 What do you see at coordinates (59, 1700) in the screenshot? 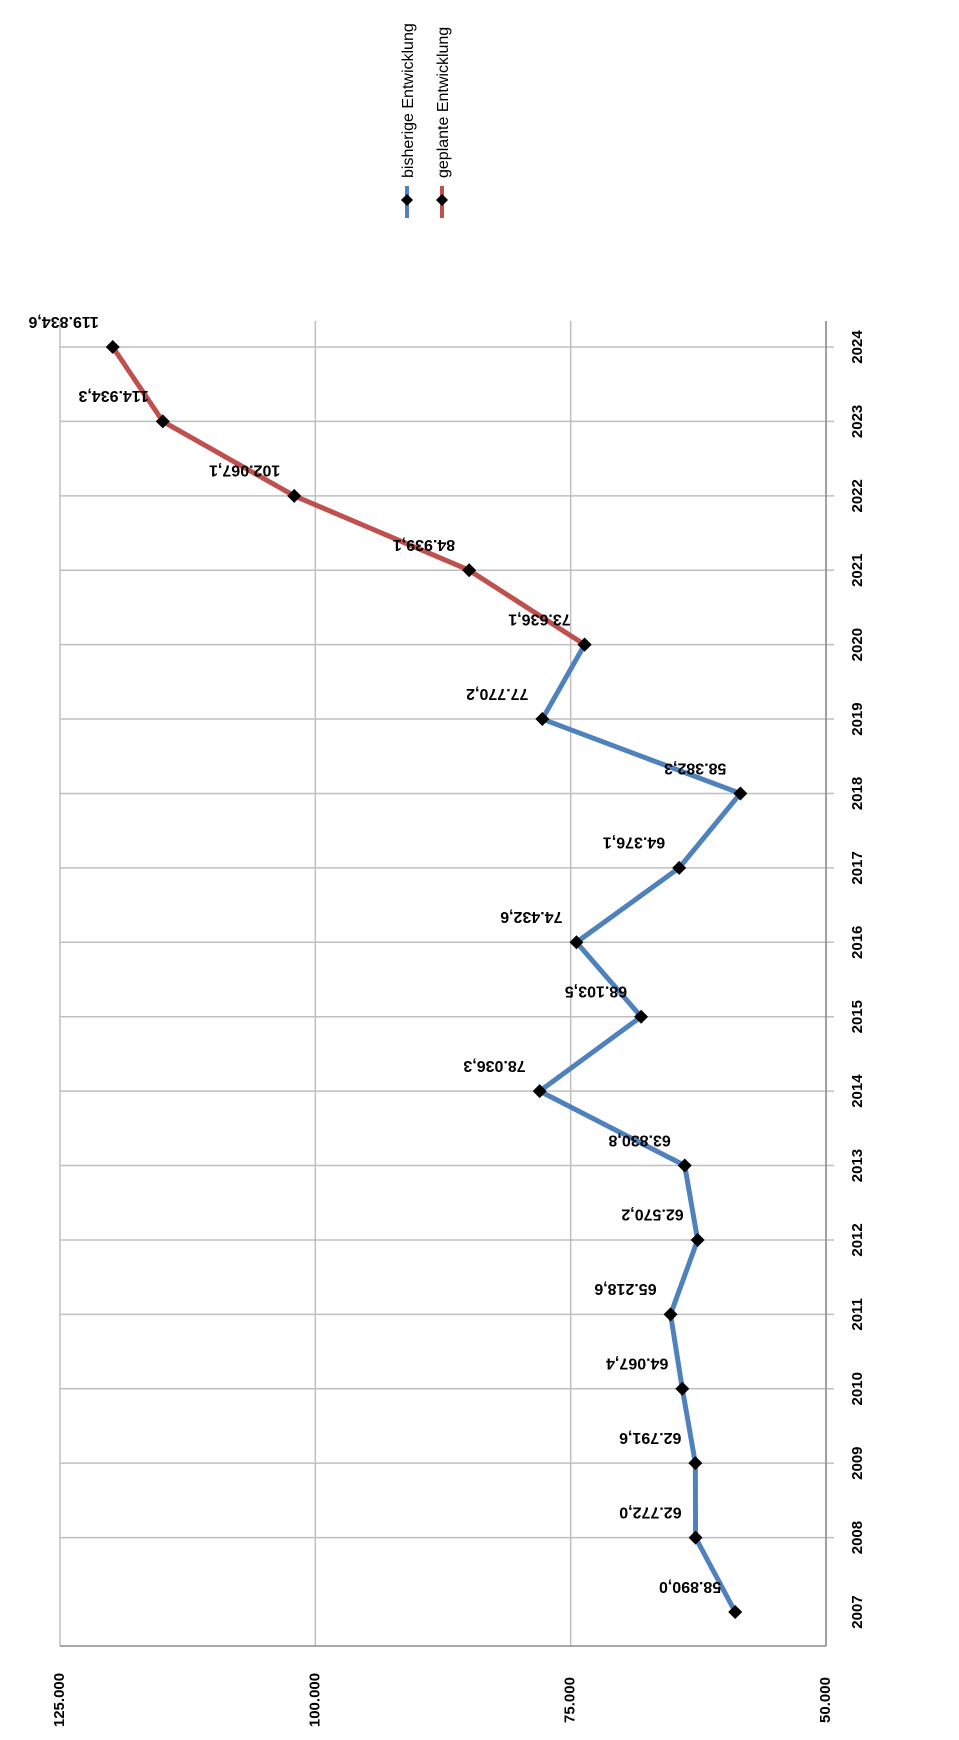
I see `value-tick-label: 125.000` at bounding box center [59, 1700].